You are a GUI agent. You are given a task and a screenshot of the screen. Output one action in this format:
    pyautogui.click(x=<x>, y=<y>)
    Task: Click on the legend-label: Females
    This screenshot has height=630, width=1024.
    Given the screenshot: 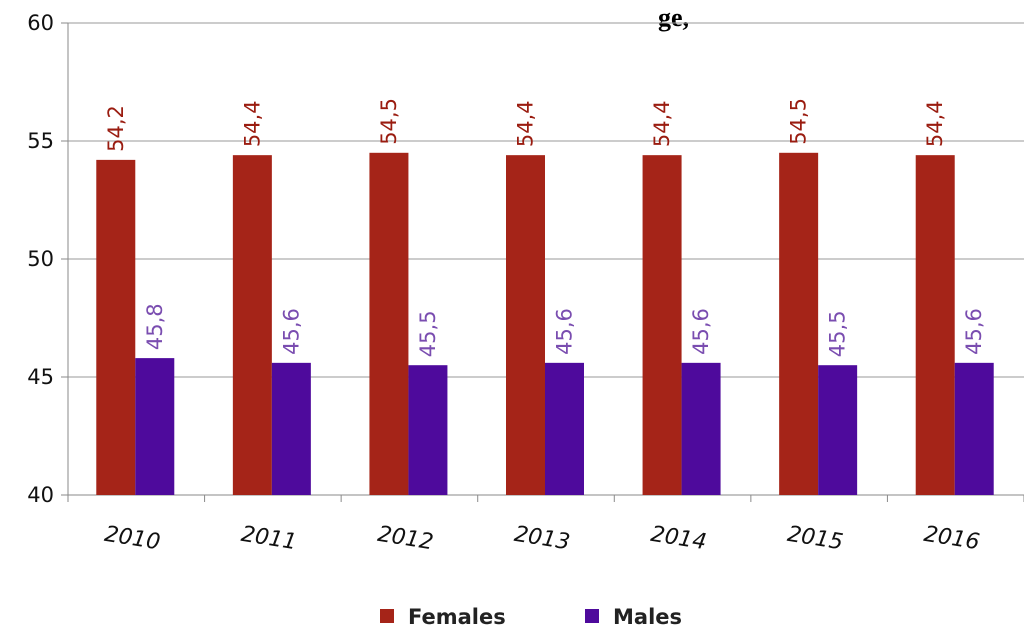 What is the action you would take?
    pyautogui.click(x=457, y=617)
    